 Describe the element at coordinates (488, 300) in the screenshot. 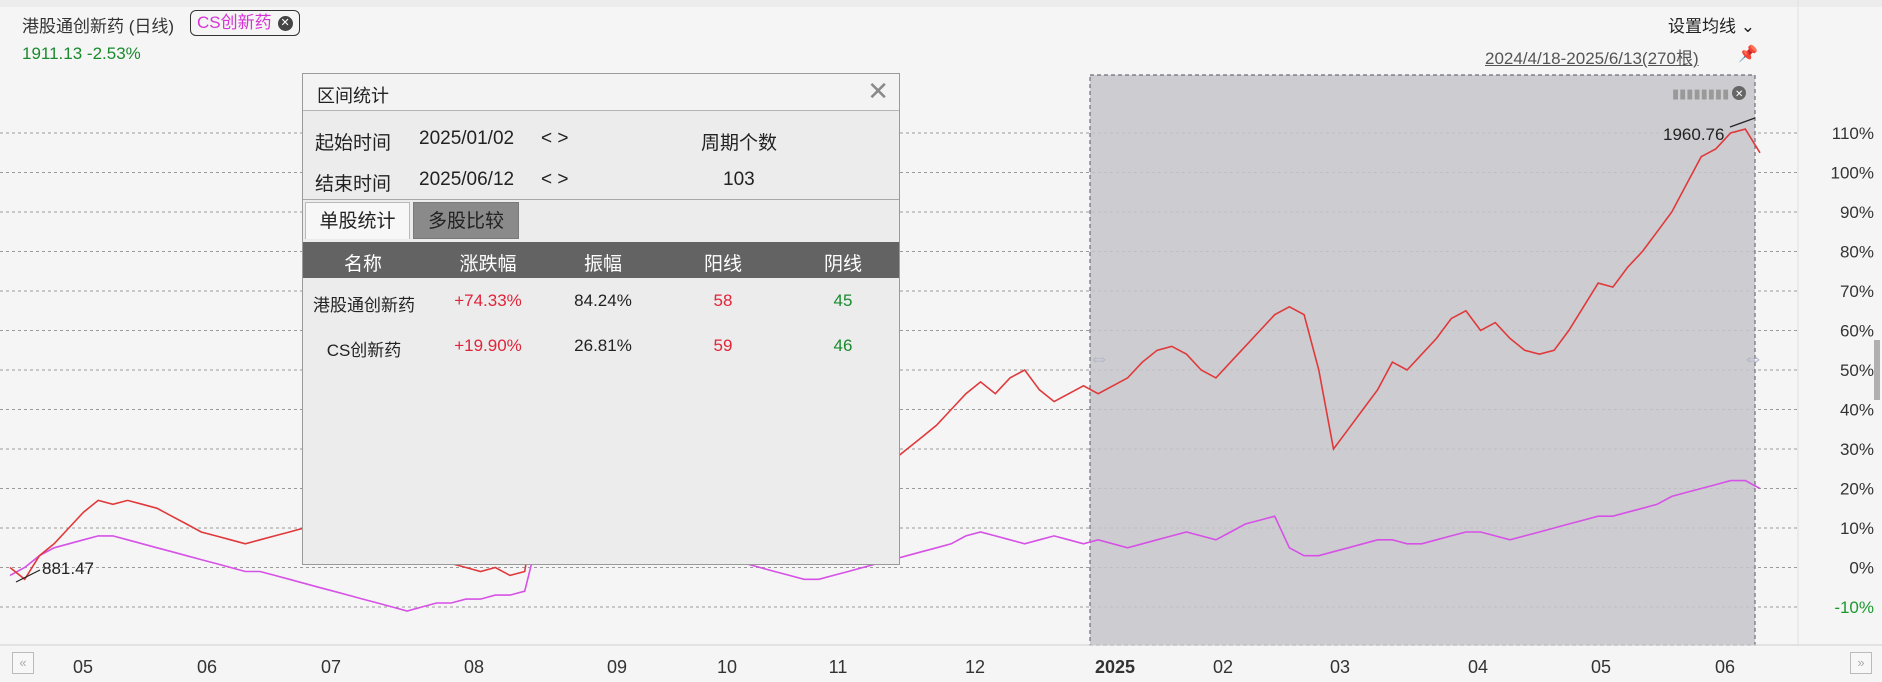

I see `row-change: +74.33%` at that location.